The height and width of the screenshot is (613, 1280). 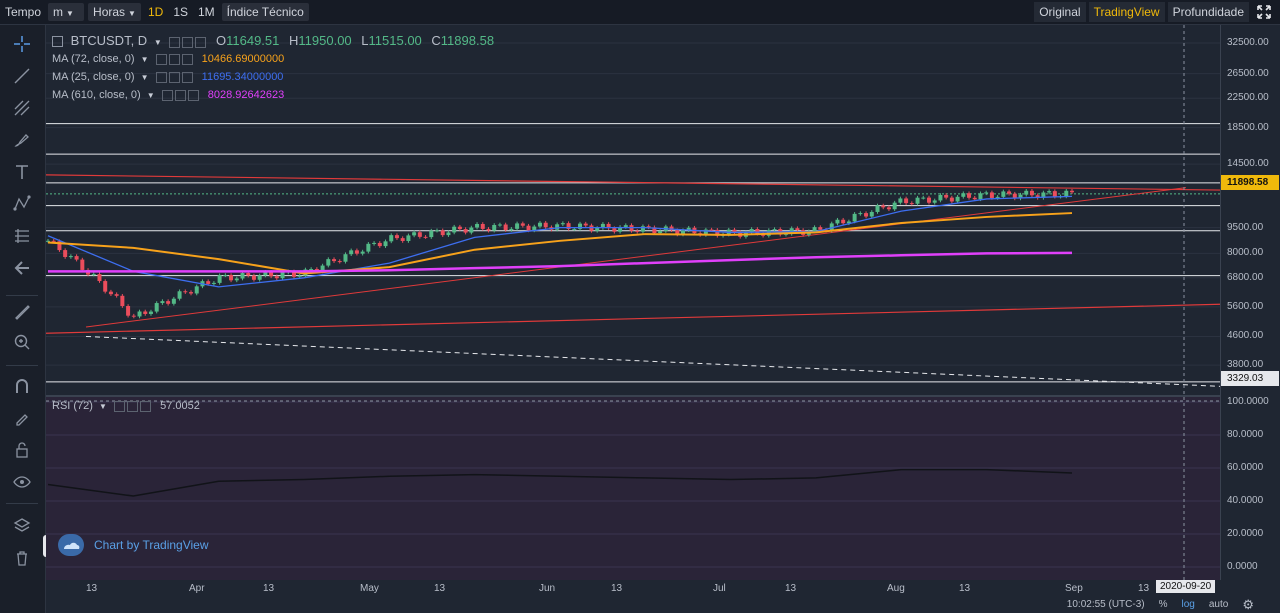 What do you see at coordinates (22, 172) in the screenshot?
I see `text-tool-icon` at bounding box center [22, 172].